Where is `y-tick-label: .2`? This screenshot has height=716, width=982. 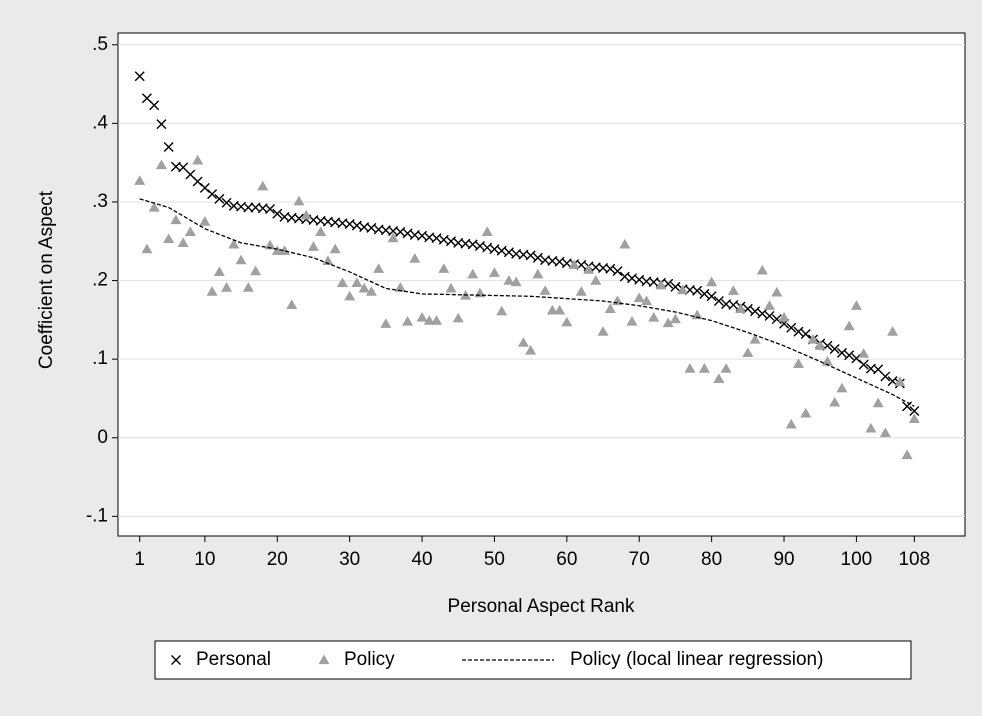
y-tick-label: .2 is located at coordinates (100, 280).